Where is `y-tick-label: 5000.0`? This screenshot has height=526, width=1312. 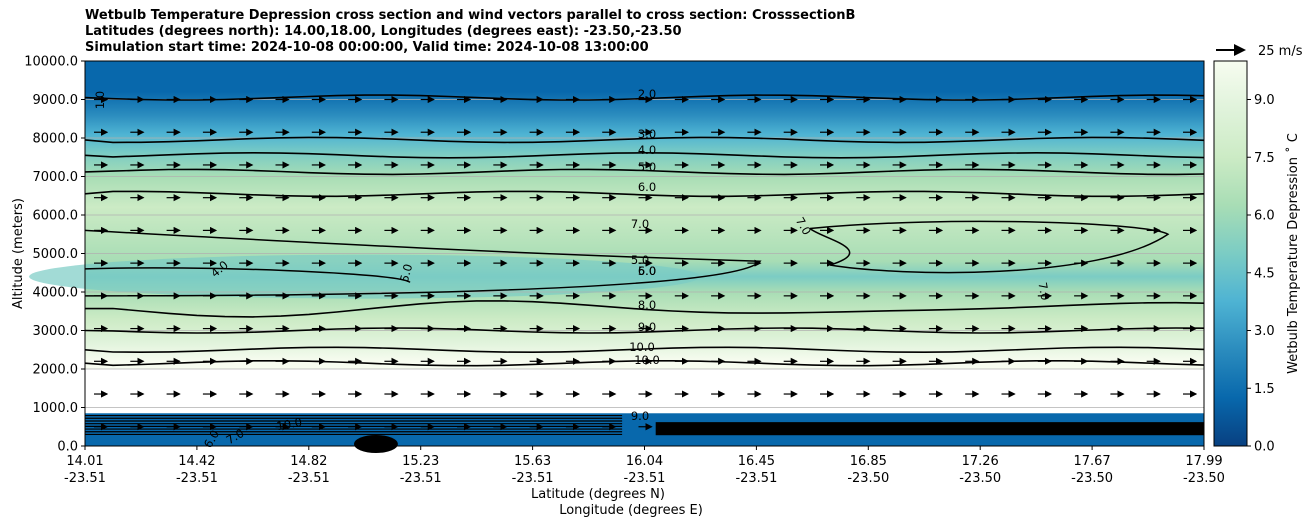 y-tick-label: 5000.0 is located at coordinates (56, 254).